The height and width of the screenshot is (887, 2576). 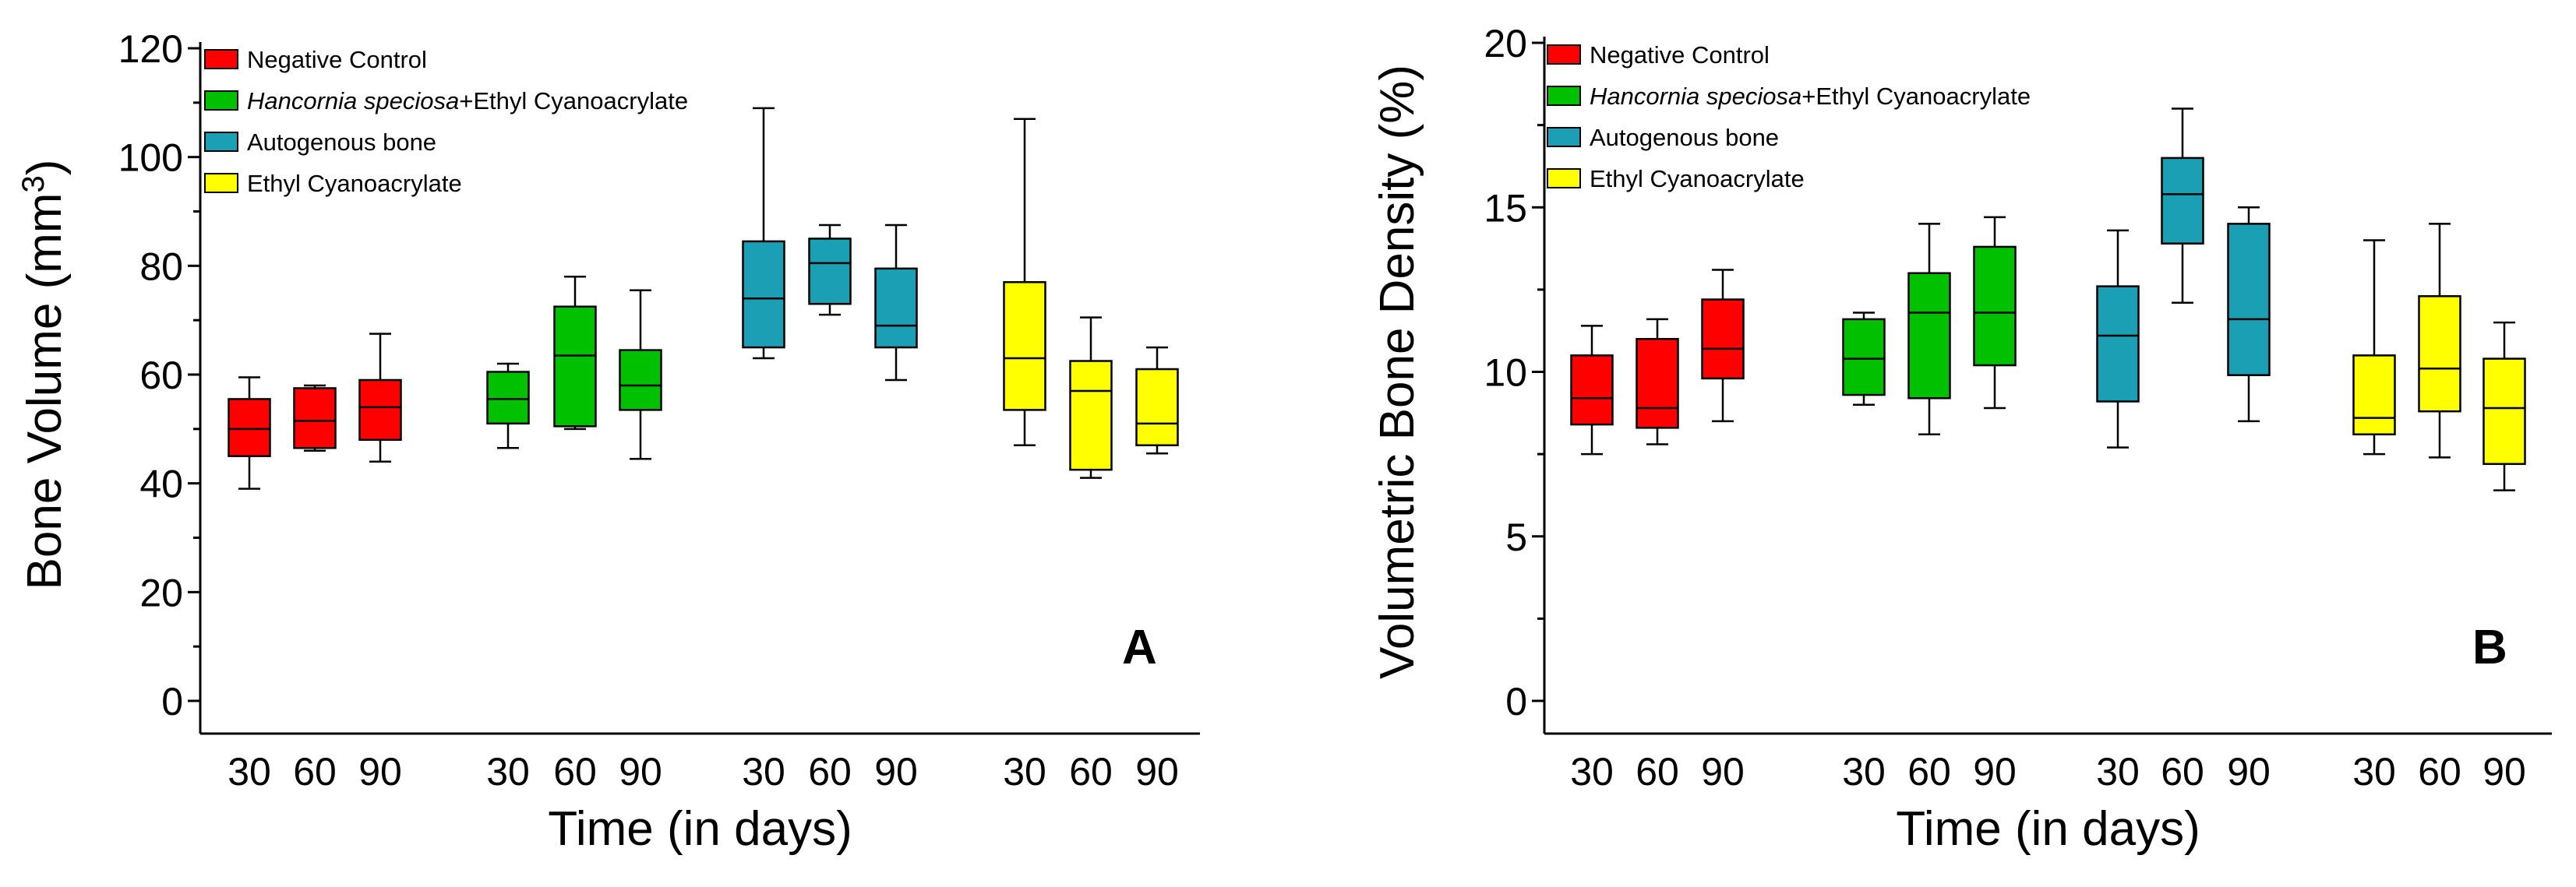 What do you see at coordinates (2489, 648) in the screenshot?
I see `panel-letter: B` at bounding box center [2489, 648].